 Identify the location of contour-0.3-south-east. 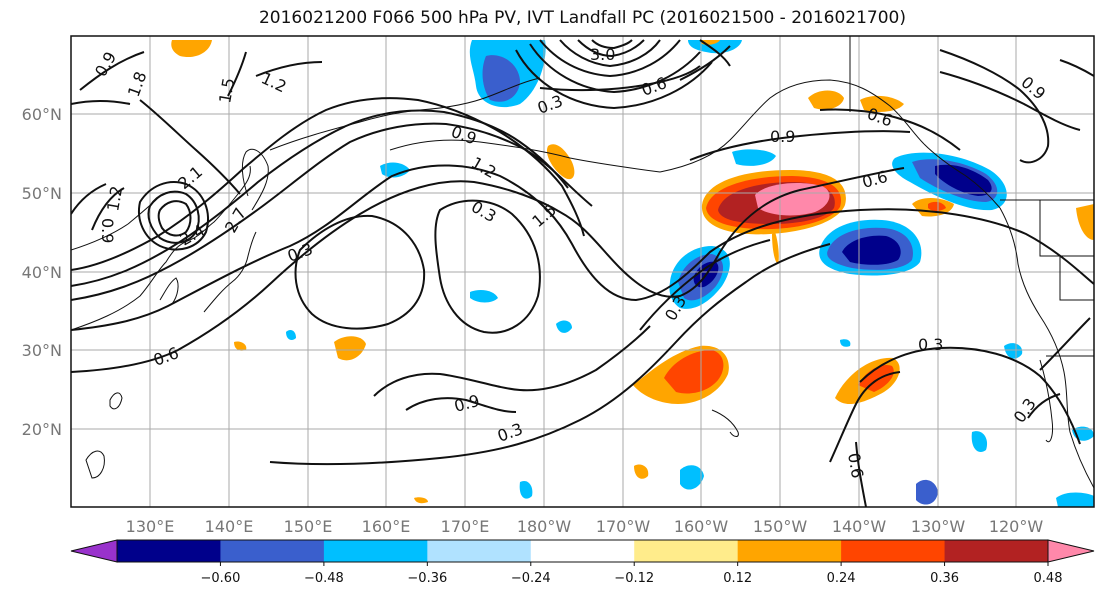
(1065, 344).